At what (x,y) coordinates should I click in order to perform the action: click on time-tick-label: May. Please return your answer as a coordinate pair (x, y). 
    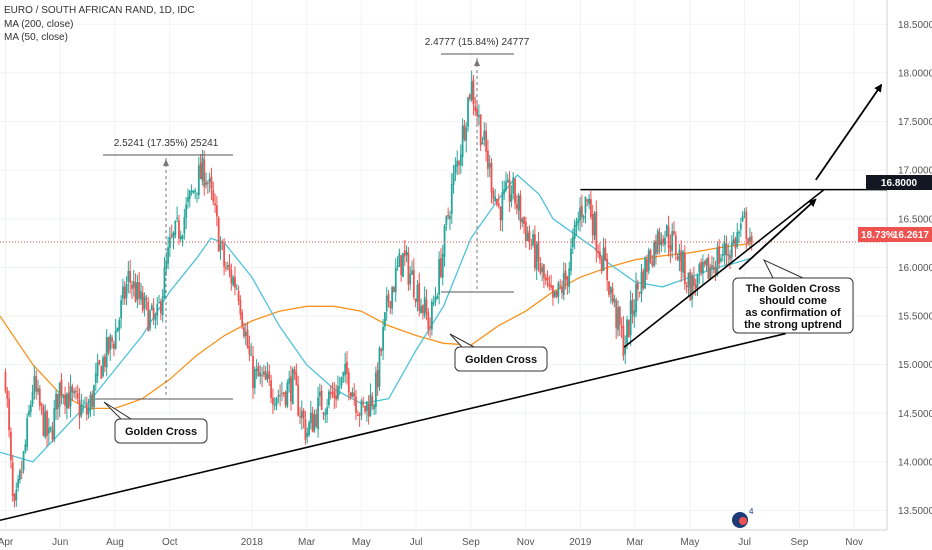
    Looking at the image, I should click on (361, 542).